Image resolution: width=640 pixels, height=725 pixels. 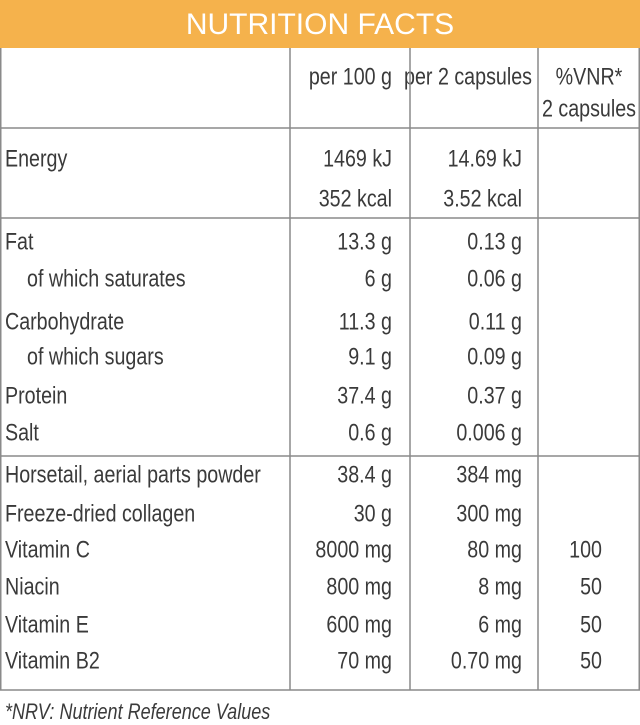 What do you see at coordinates (137, 712) in the screenshot?
I see `footnote: *NRV: Nutrient Reference Values` at bounding box center [137, 712].